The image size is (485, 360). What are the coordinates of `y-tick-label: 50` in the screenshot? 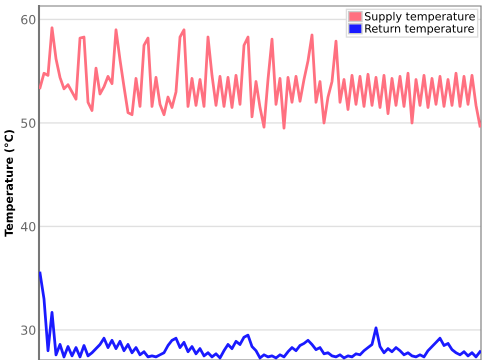 It's located at (28, 123).